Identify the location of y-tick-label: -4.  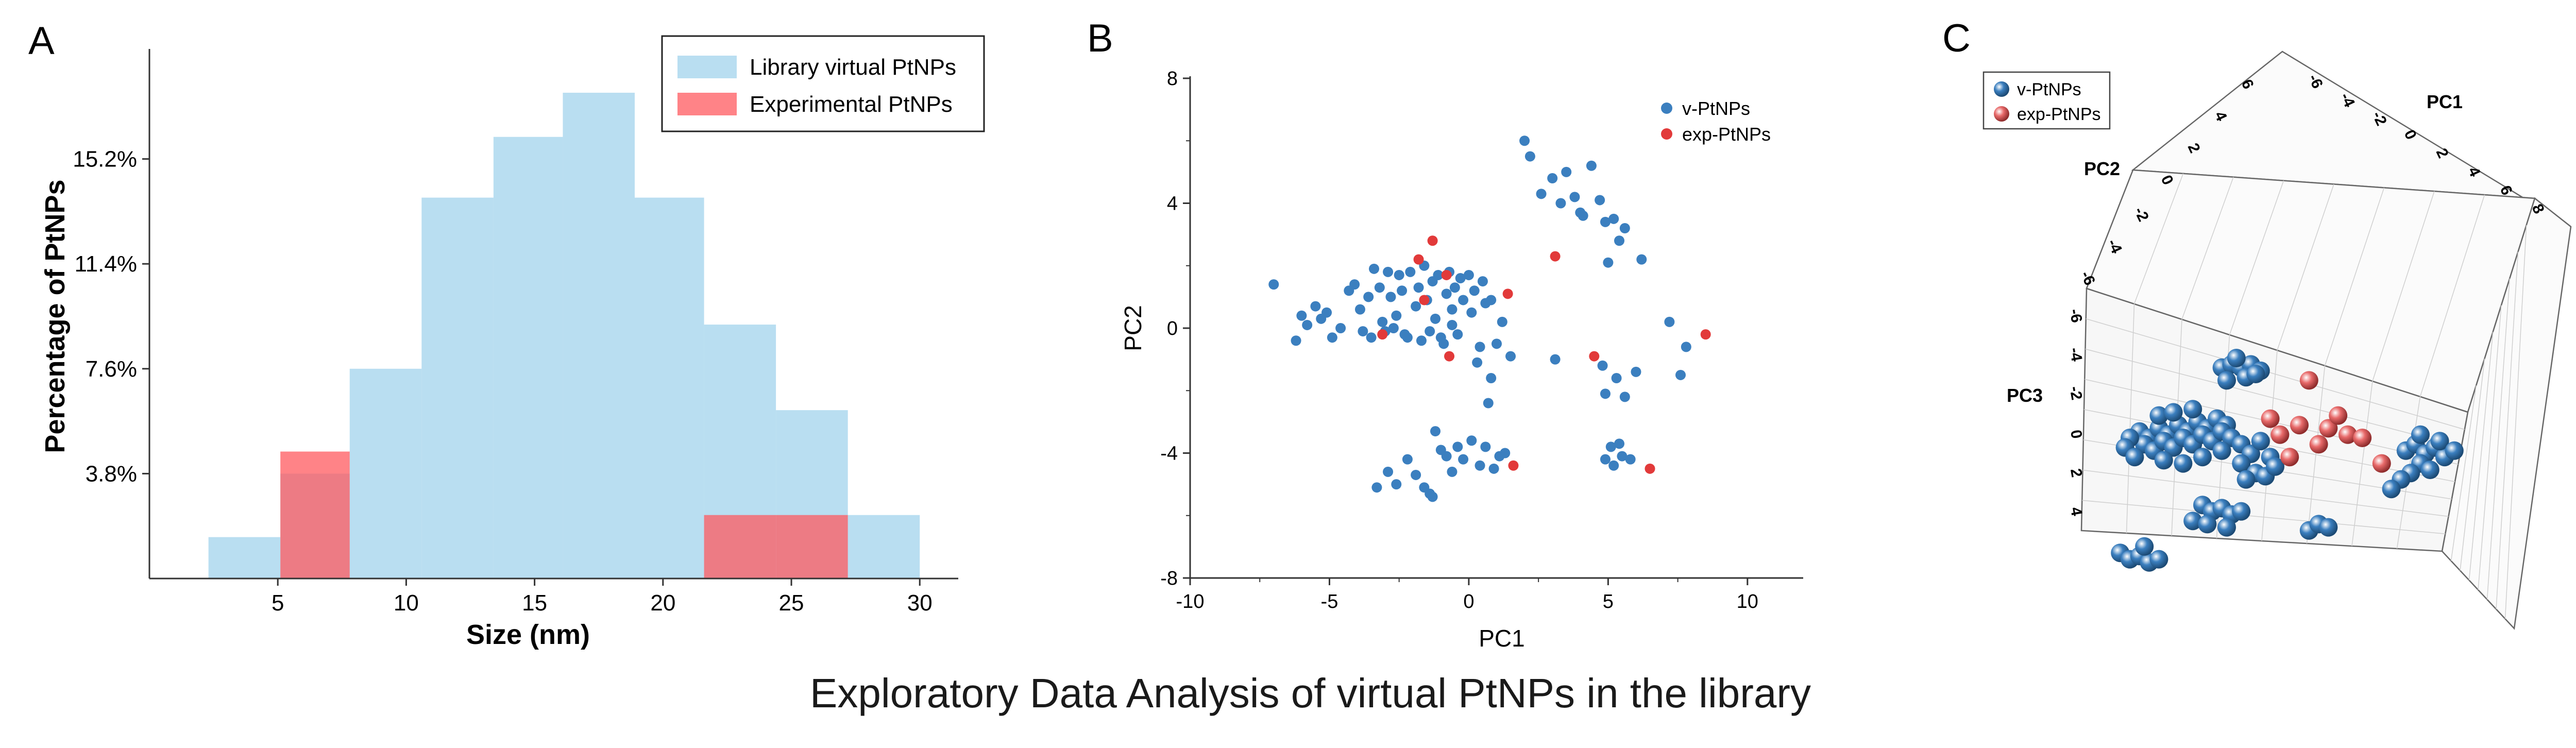
(1169, 454).